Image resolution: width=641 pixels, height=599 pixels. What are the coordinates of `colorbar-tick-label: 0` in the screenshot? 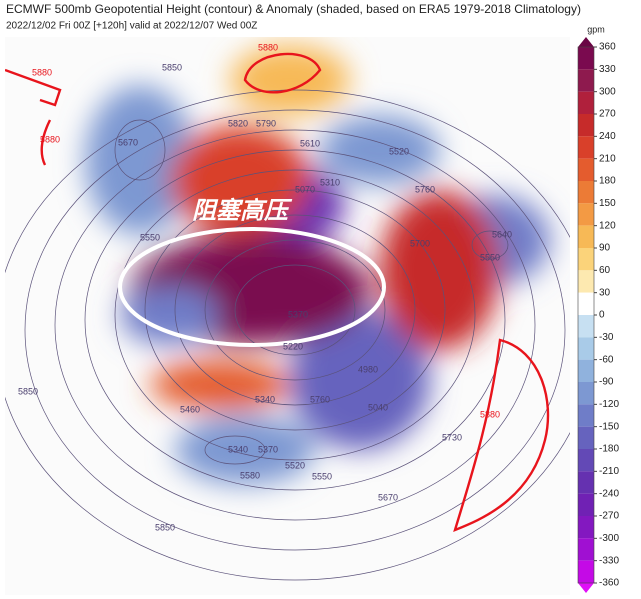 It's located at (602, 315).